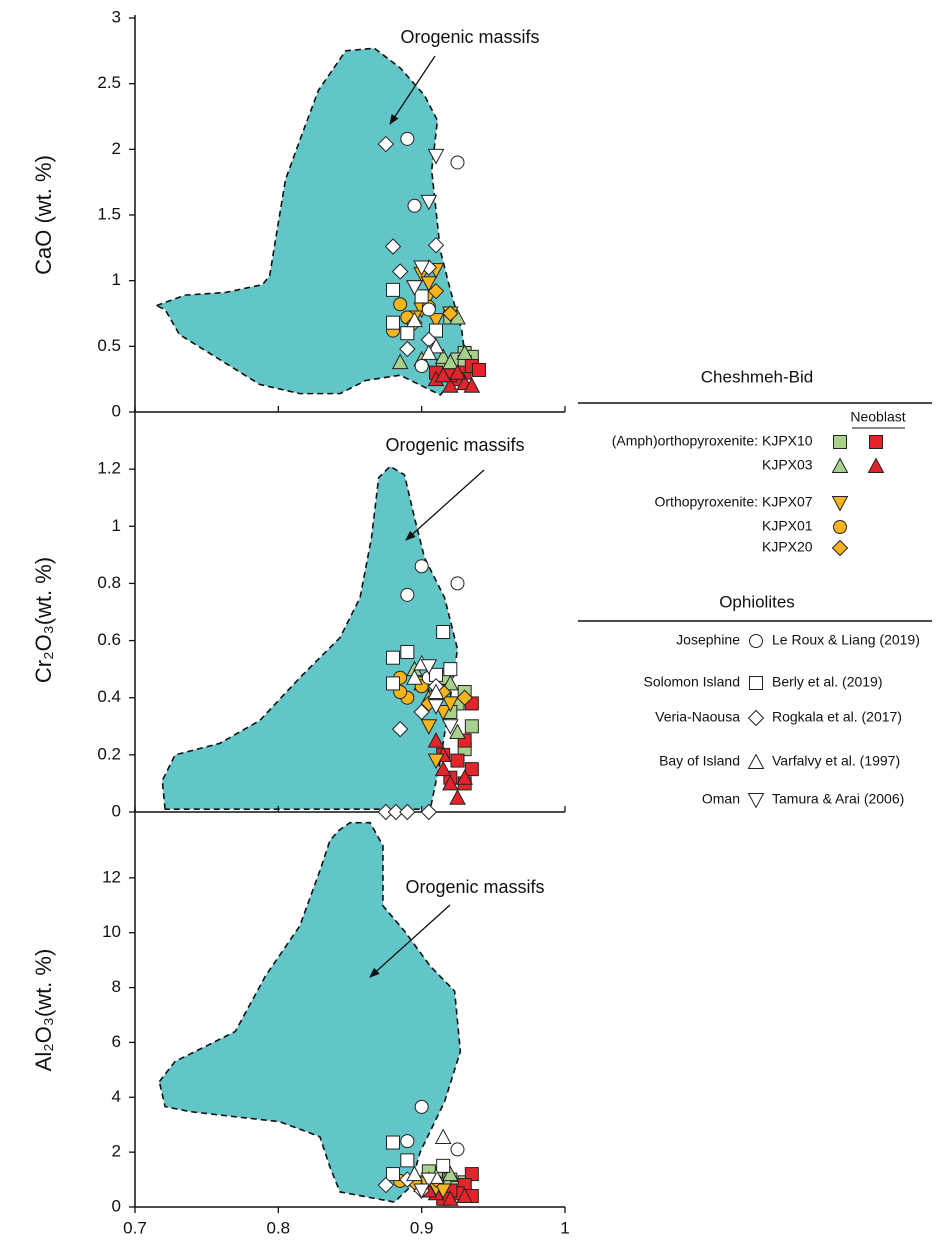 The image size is (950, 1245). Describe the element at coordinates (116, 16) in the screenshot. I see `y-tick-label: 3` at that location.